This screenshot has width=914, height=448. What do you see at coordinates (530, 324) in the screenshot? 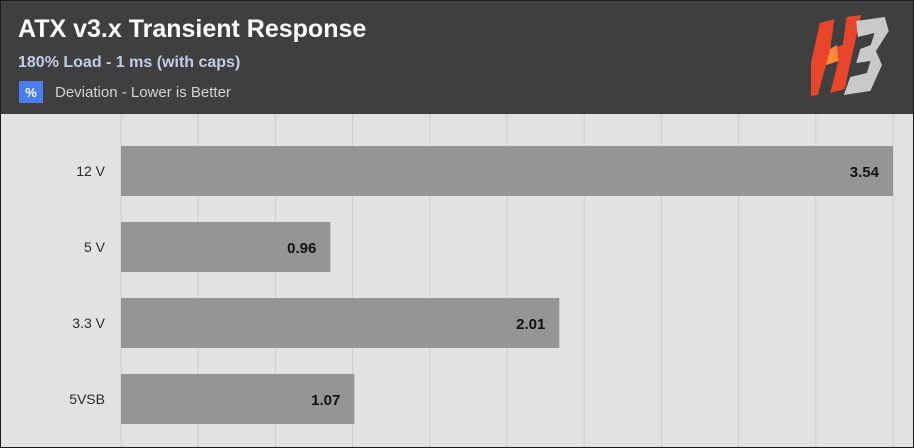
I see `value-label: 2.01` at bounding box center [530, 324].